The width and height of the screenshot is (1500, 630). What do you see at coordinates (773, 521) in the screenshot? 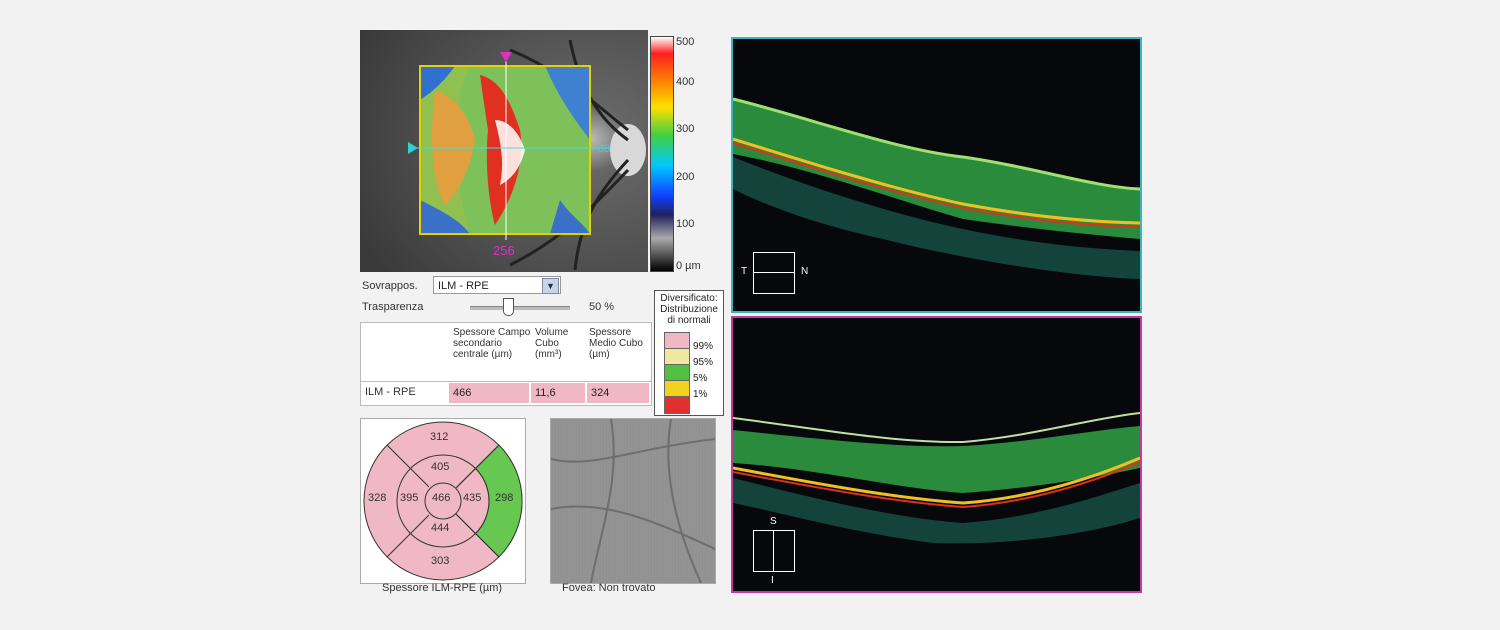
I see `orientation-top-label: S` at bounding box center [773, 521].